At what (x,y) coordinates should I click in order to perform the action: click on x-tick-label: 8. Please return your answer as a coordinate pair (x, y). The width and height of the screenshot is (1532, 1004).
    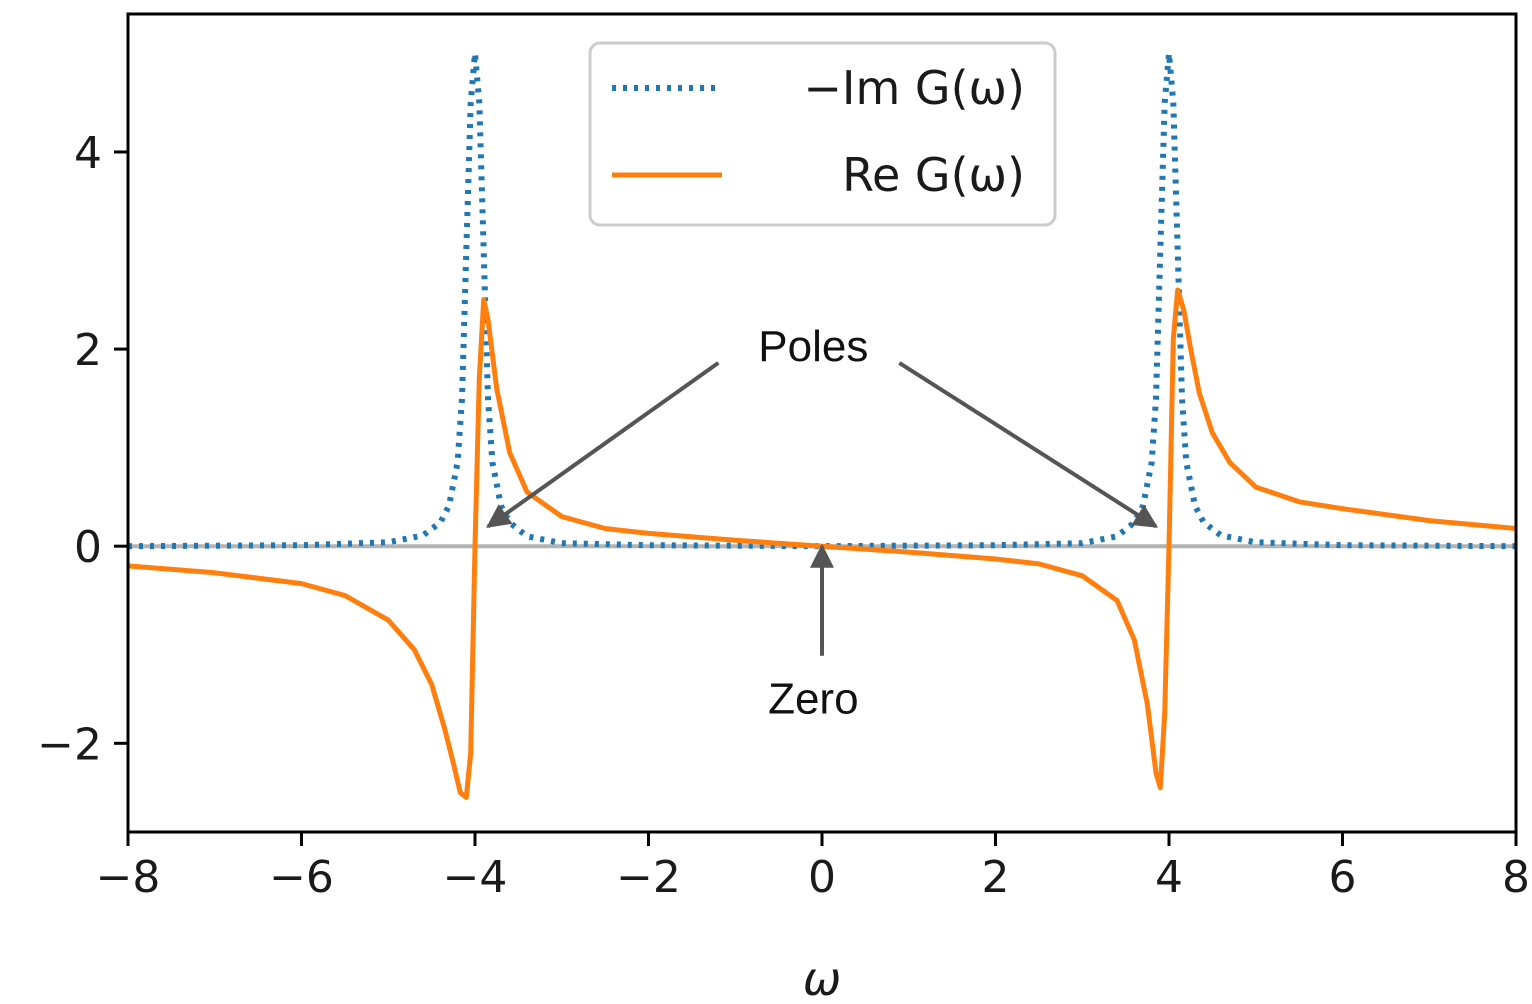
    Looking at the image, I should click on (1516, 877).